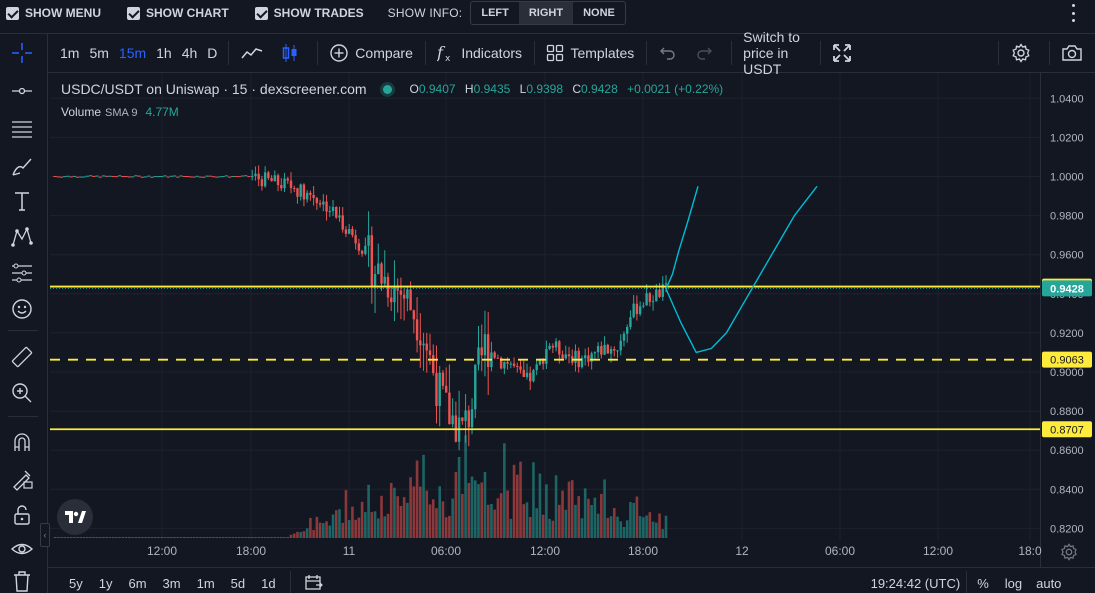 The image size is (1095, 593). Describe the element at coordinates (189, 53) in the screenshot. I see `timeframe-4h: 4h` at that location.